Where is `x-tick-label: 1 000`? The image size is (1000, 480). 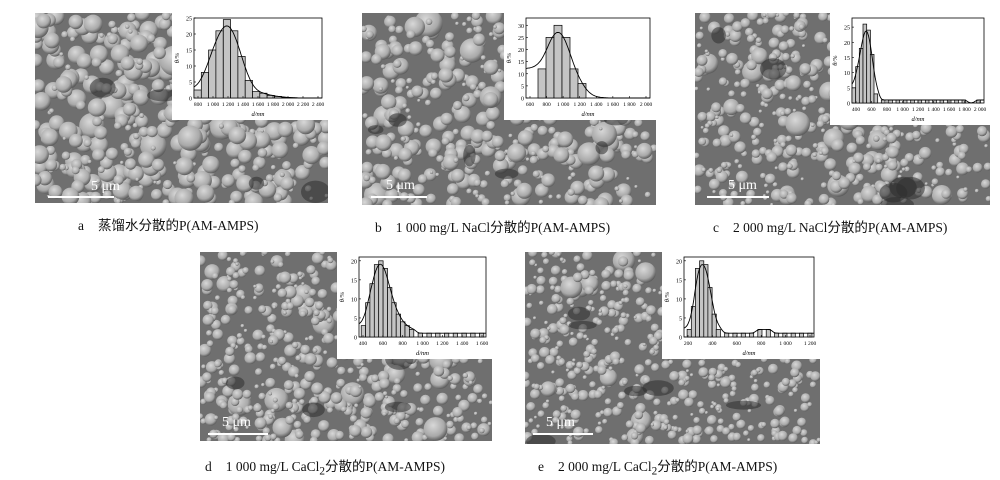 x-tick-label: 1 000 is located at coordinates (422, 344).